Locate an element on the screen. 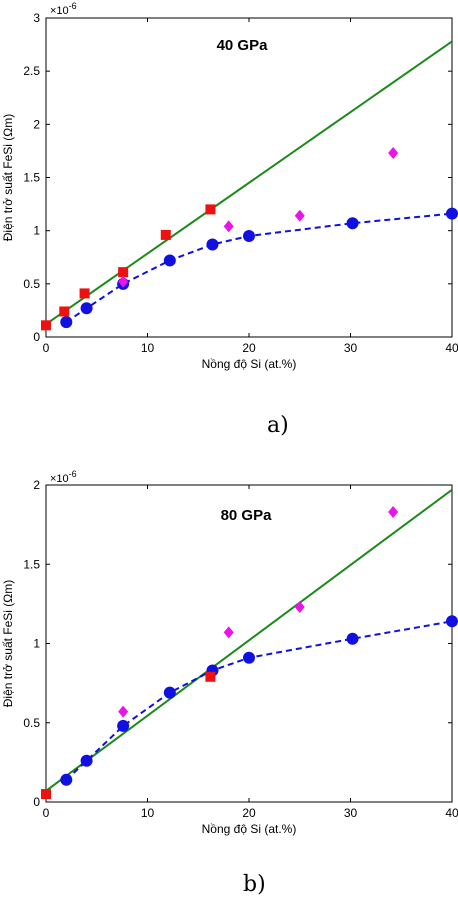 This screenshot has height=898, width=458. panel-label-a: a) is located at coordinates (278, 425).